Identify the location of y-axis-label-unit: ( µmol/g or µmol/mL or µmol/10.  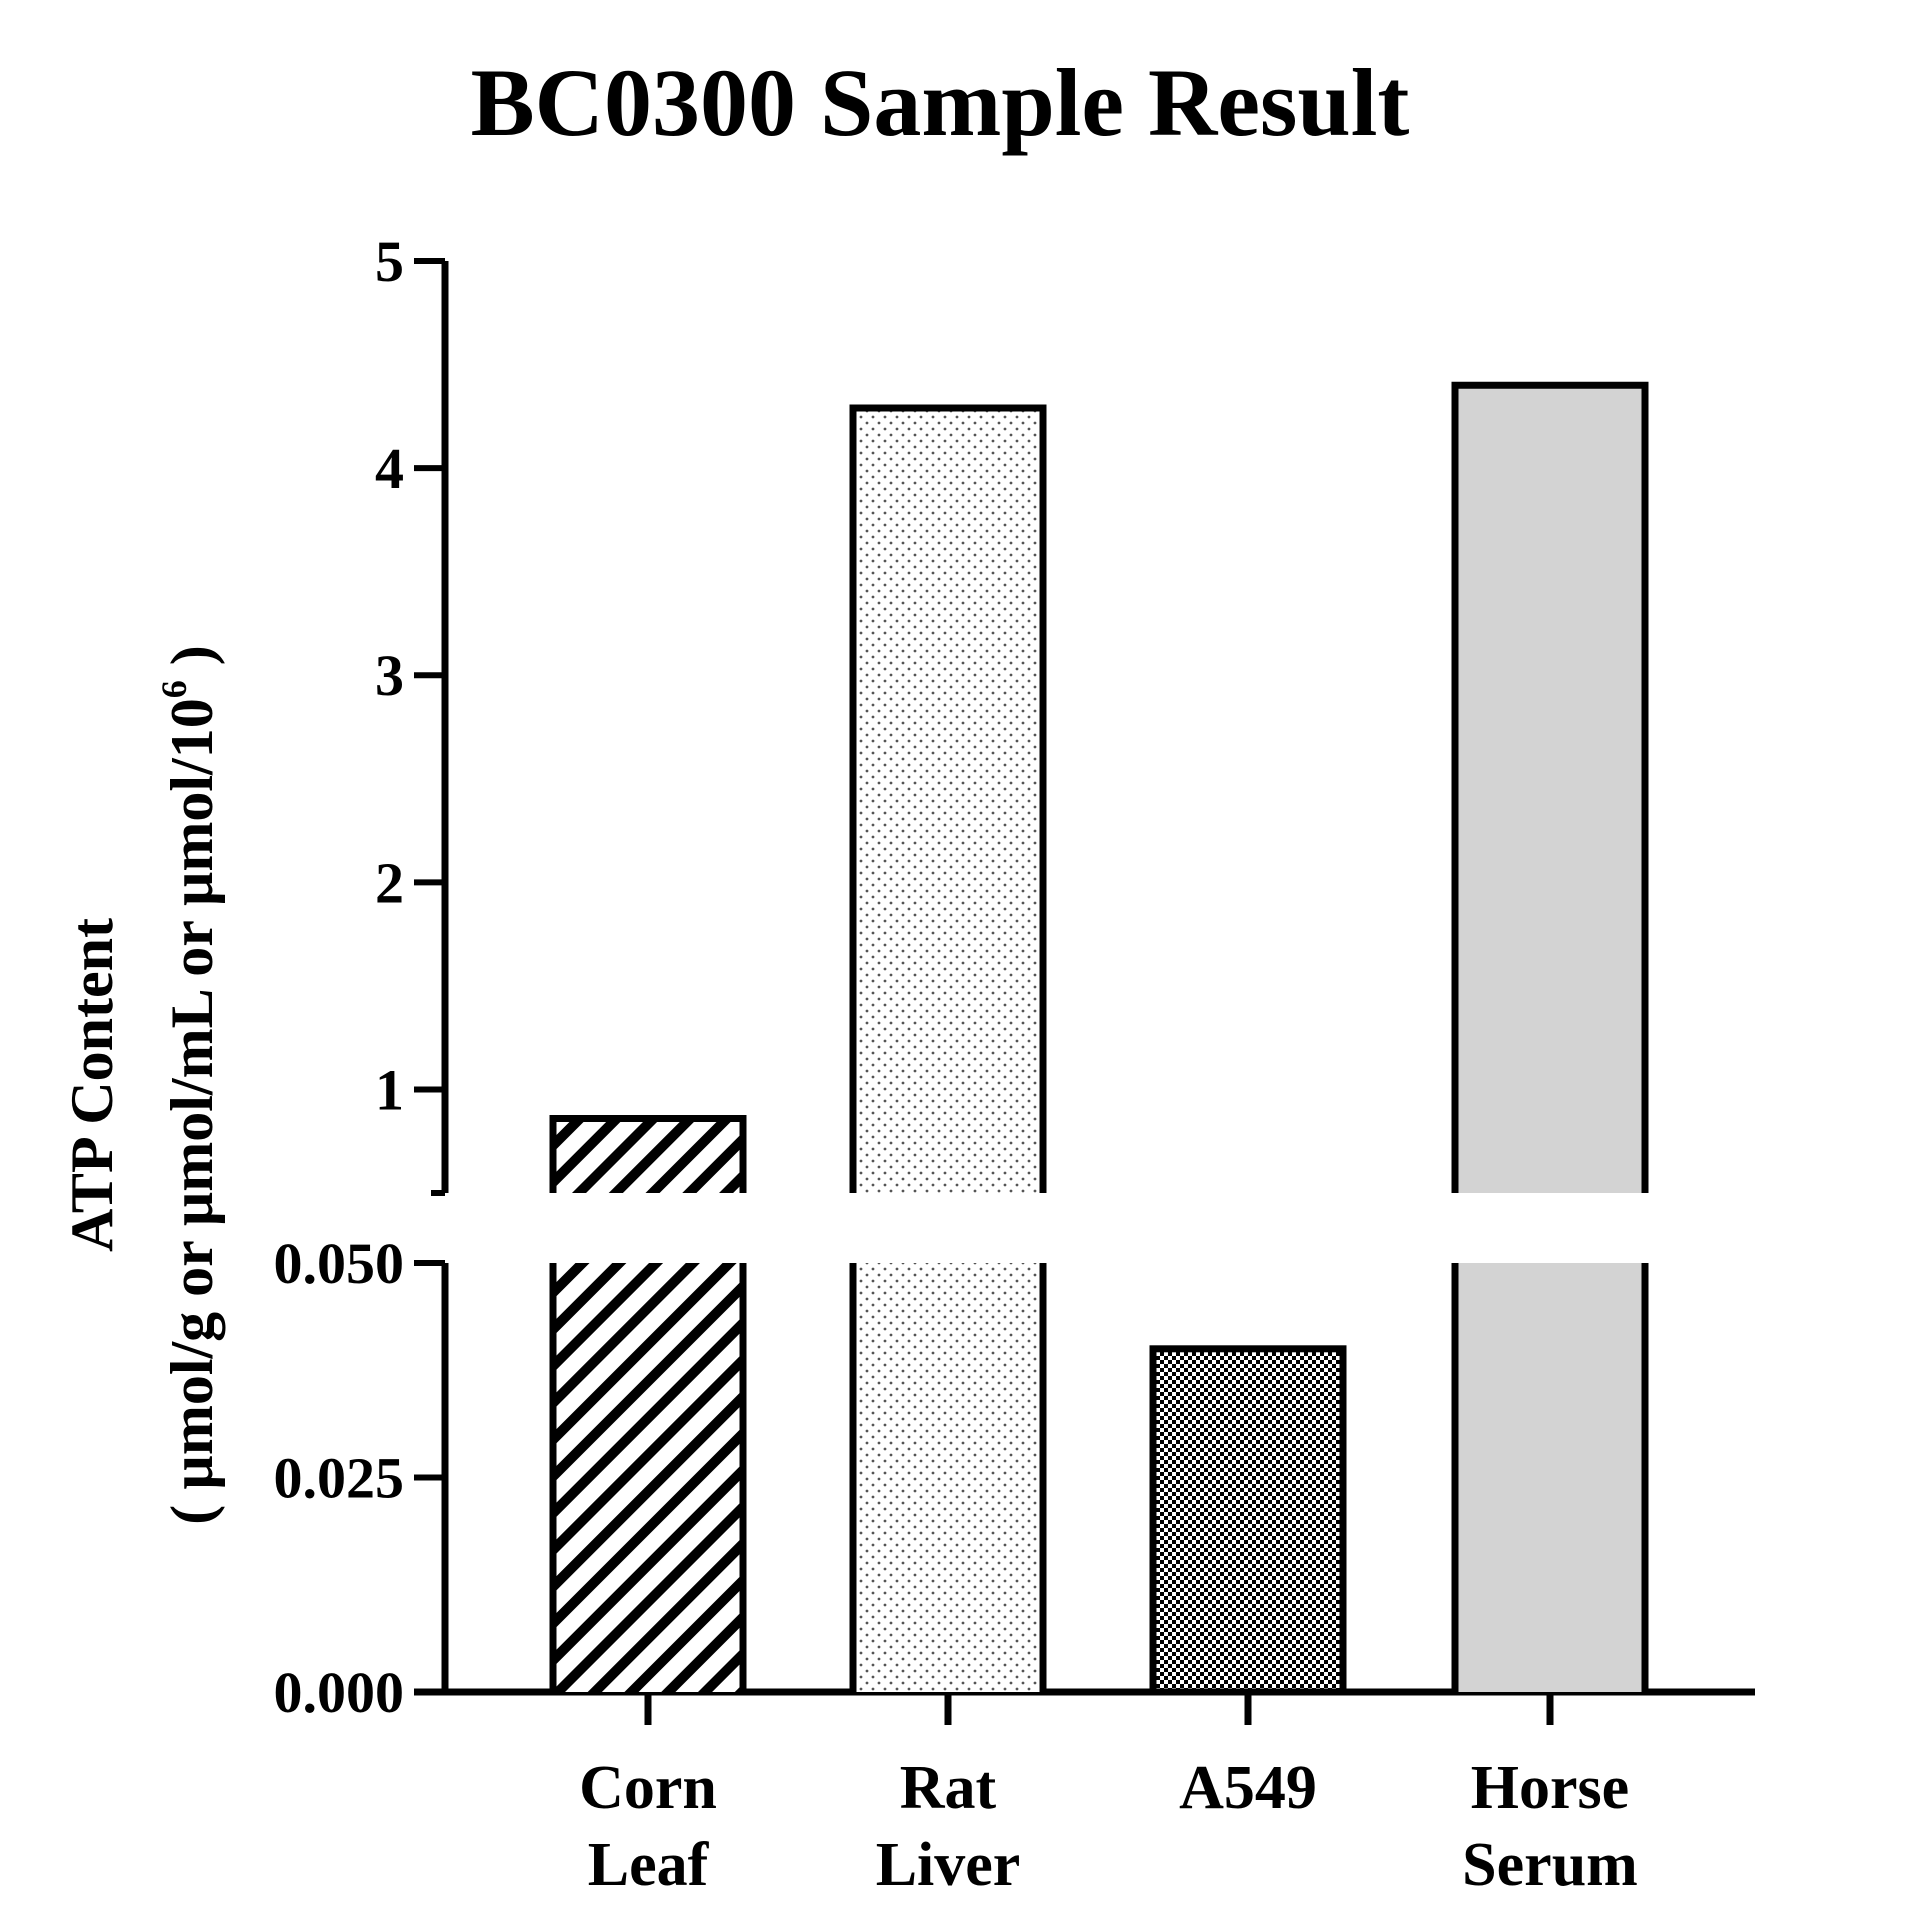
(192, 1111).